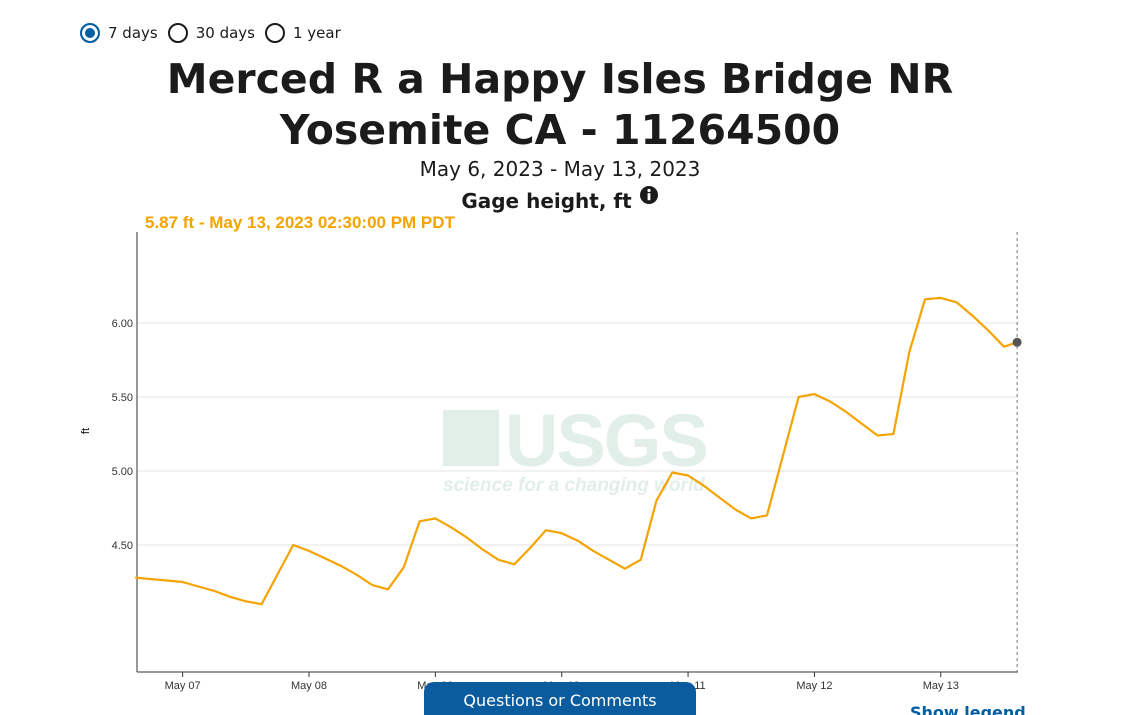 Image resolution: width=1124 pixels, height=715 pixels. What do you see at coordinates (606, 440) in the screenshot?
I see `watermark-logo: USGS` at bounding box center [606, 440].